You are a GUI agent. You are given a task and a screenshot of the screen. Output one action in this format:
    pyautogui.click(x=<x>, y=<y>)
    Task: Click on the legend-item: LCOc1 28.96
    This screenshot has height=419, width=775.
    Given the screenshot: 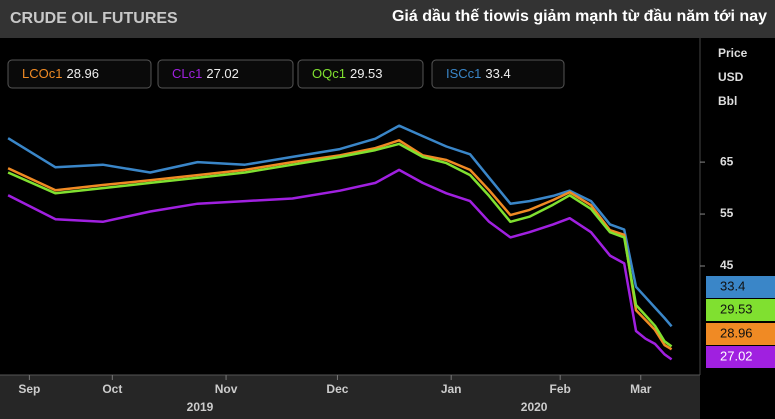 What is the action you would take?
    pyautogui.click(x=79, y=74)
    